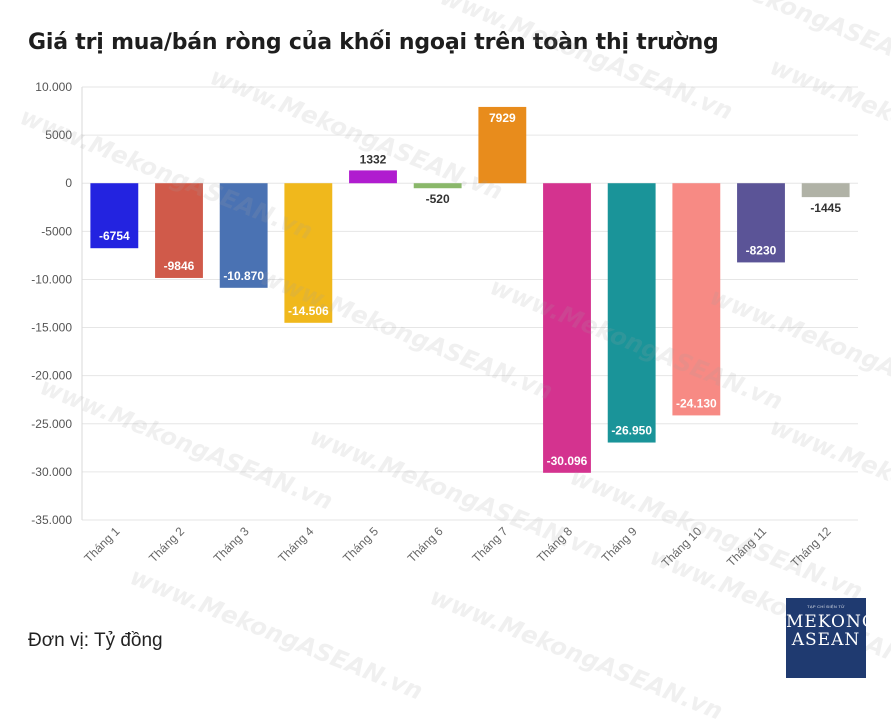 The image size is (891, 726). What do you see at coordinates (231, 544) in the screenshot?
I see `x-tick-label: Tháng 3` at bounding box center [231, 544].